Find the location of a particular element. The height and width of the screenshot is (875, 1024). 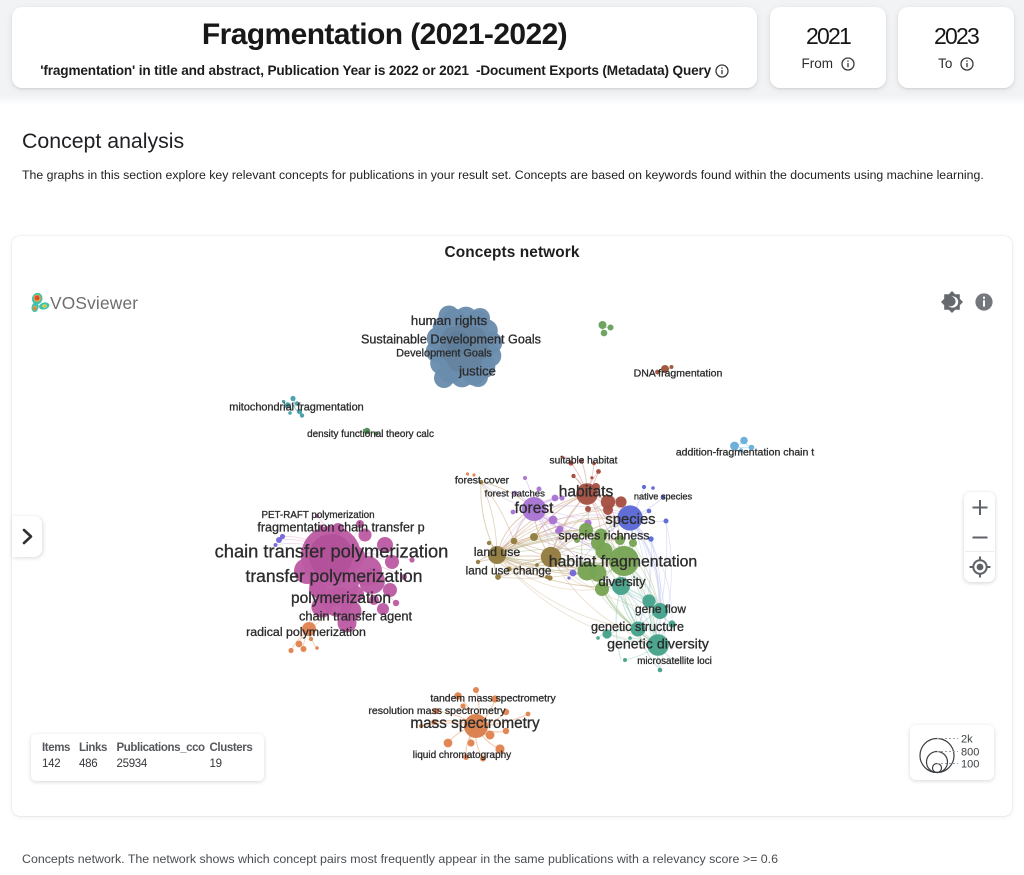

svg-text: addition-fragmentation chain t is located at coordinates (745, 452).